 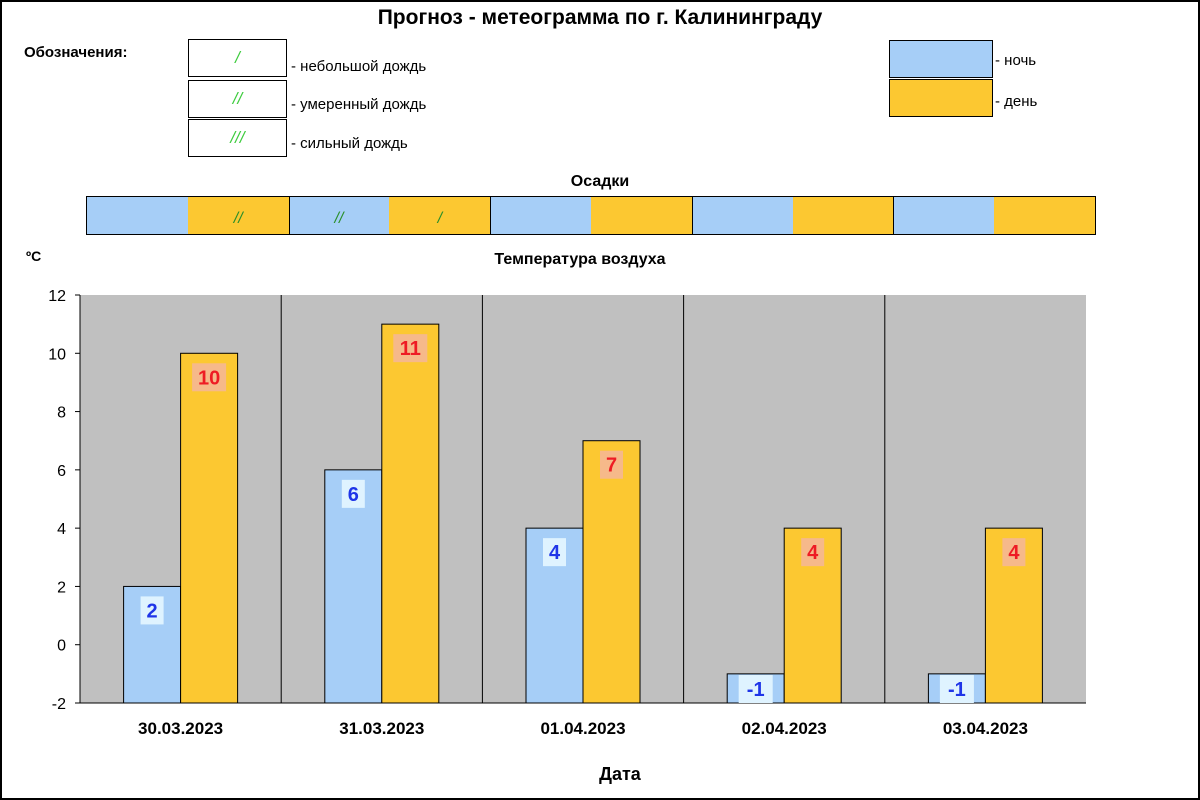 What do you see at coordinates (941, 98) in the screenshot?
I see `legend-day-swatch` at bounding box center [941, 98].